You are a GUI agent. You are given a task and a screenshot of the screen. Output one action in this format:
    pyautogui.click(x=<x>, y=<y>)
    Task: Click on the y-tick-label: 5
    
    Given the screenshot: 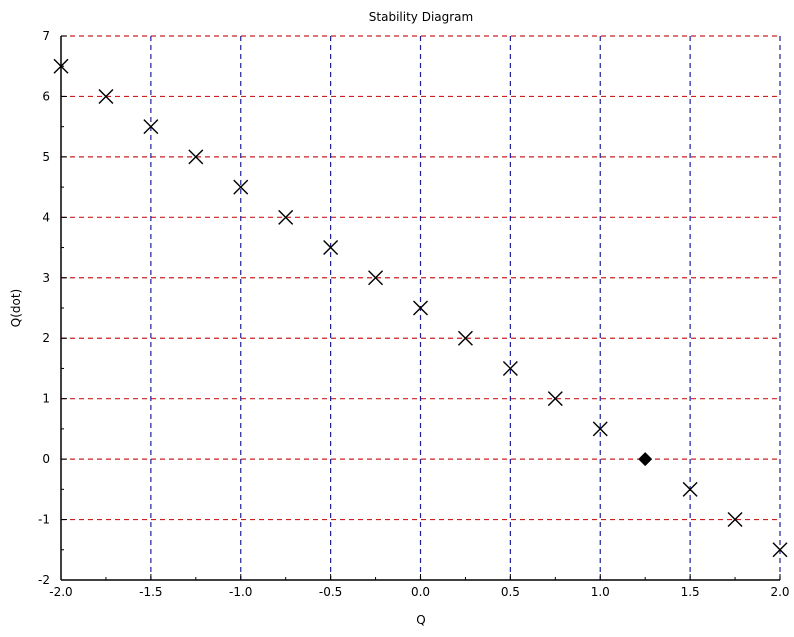 What is the action you would take?
    pyautogui.click(x=46, y=157)
    